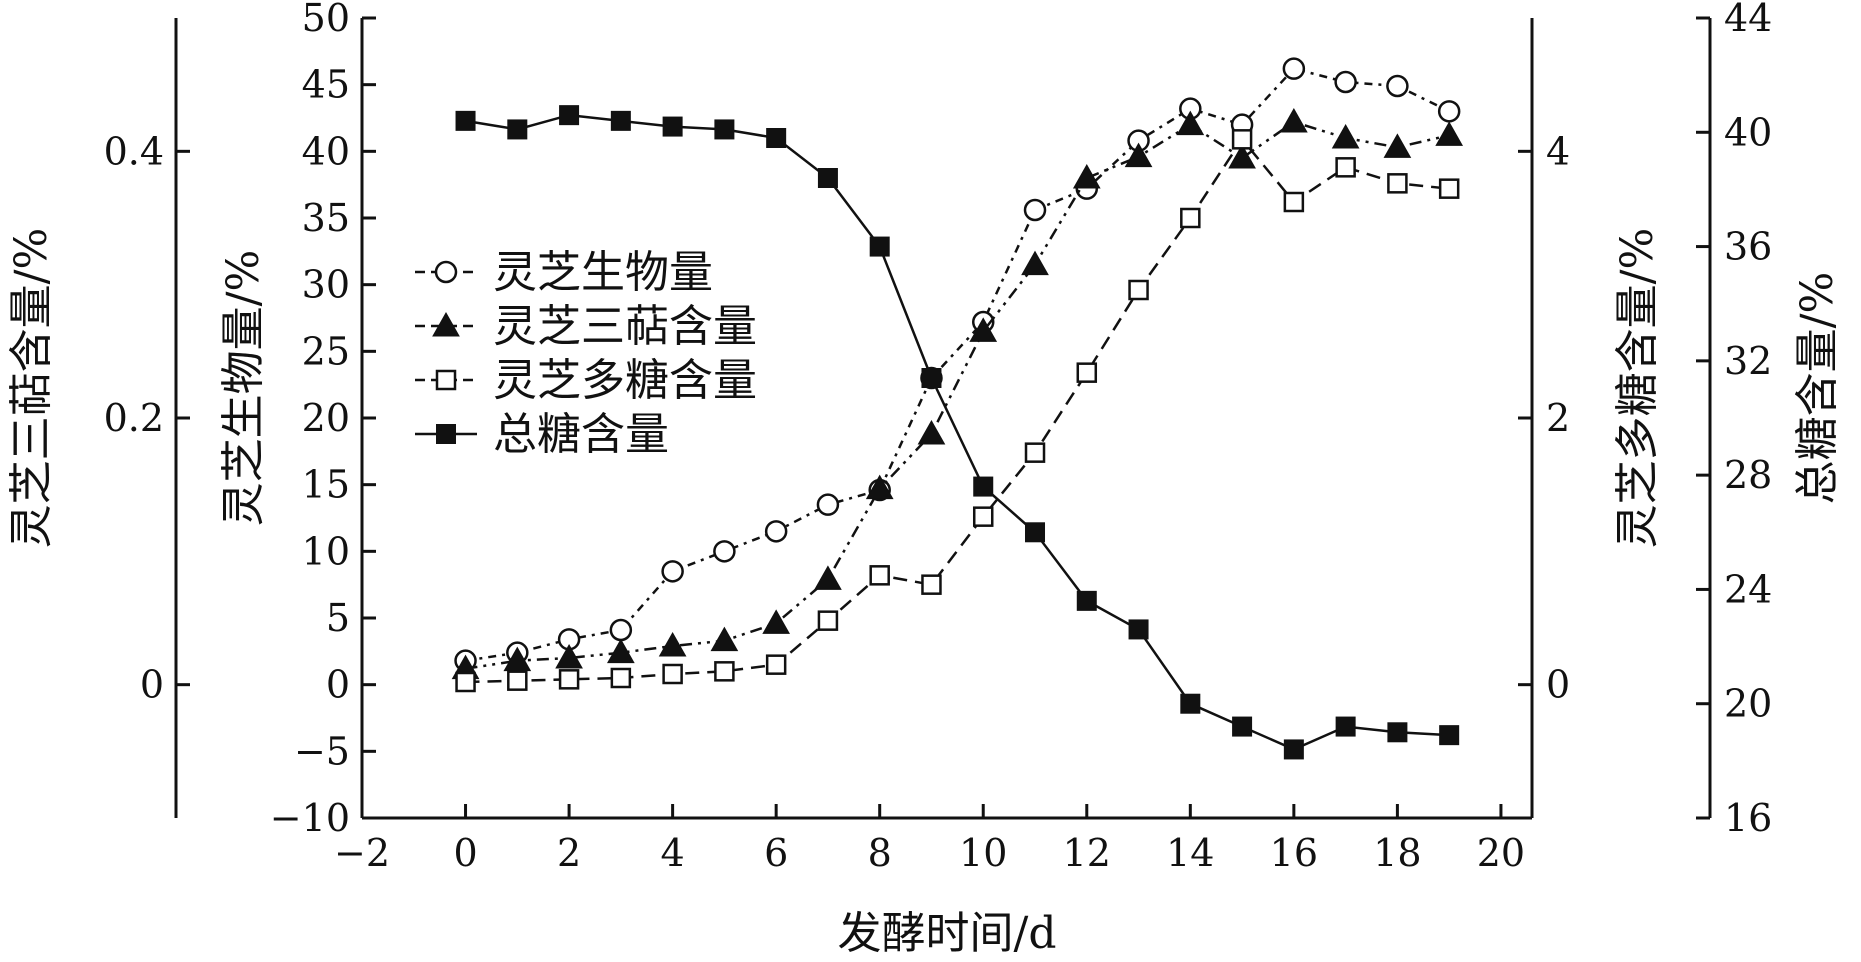 This screenshot has height=962, width=1861. Describe the element at coordinates (31, 388) in the screenshot. I see `triterpene-axis-title: 灵芝三萜含量/%` at that location.